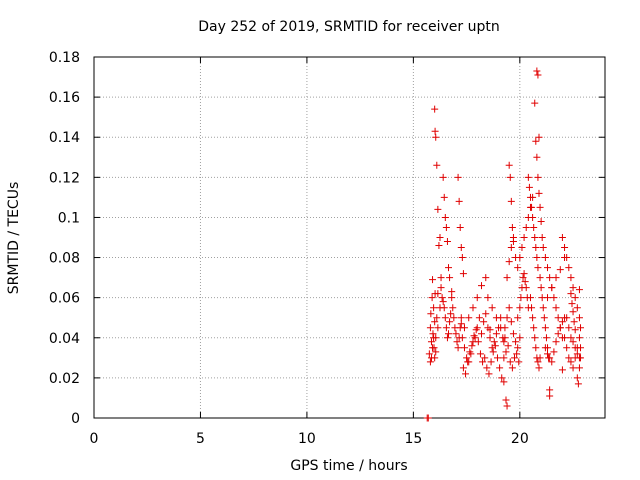  Describe the element at coordinates (413, 439) in the screenshot. I see `x-tick-label: 15` at that location.